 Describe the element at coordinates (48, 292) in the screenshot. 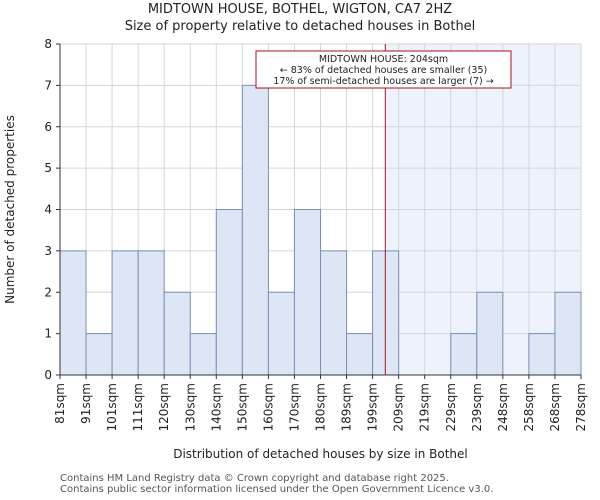

I see `y-tick-label: 2` at that location.